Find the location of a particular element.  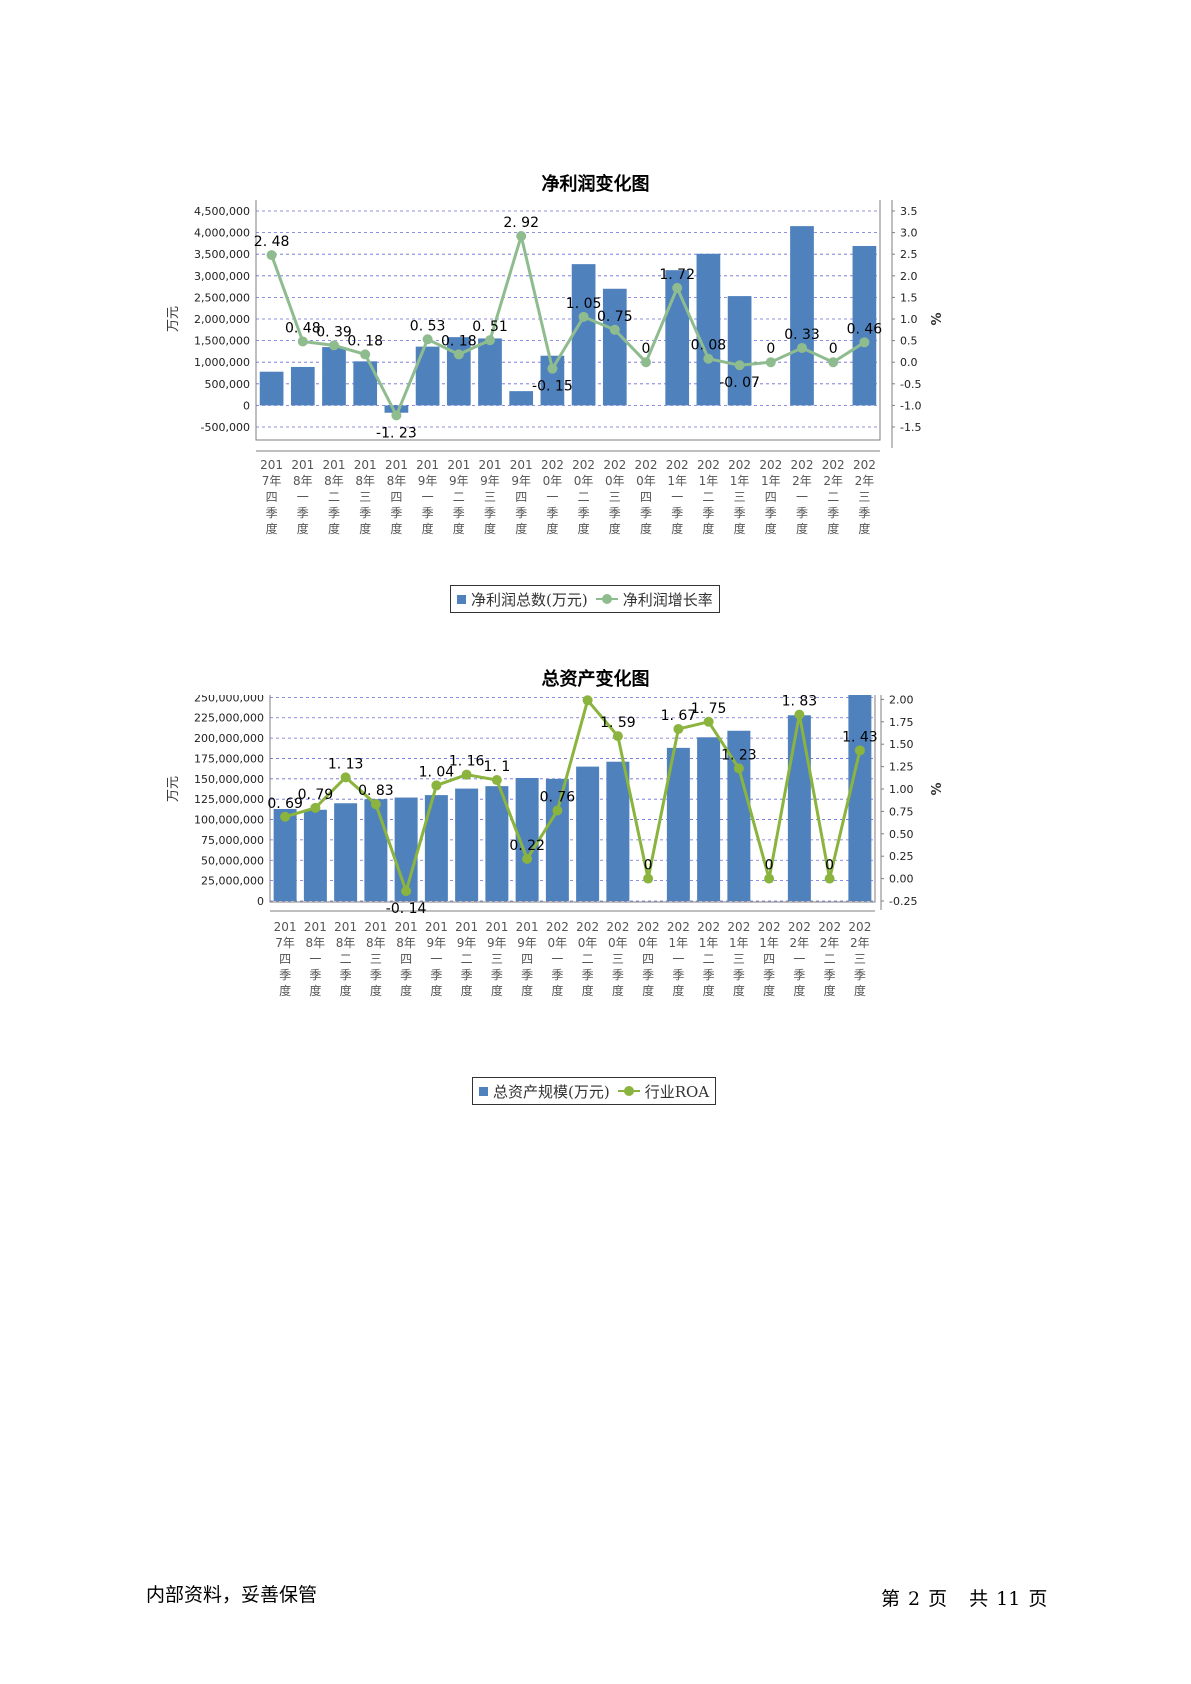

data-label: 0. 18 is located at coordinates (365, 341).